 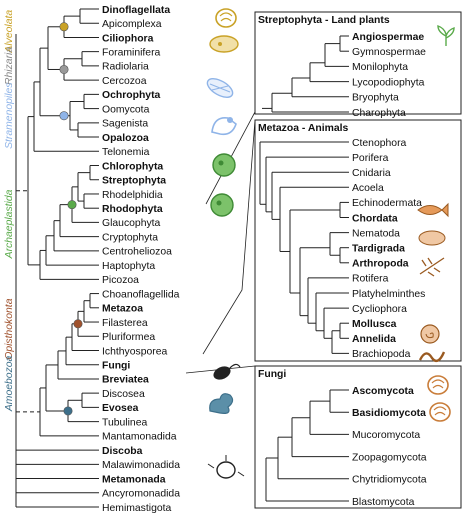 What do you see at coordinates (132, 195) in the screenshot?
I see `taxon-label-rhodelphidia: Rhodelphidia` at bounding box center [132, 195].